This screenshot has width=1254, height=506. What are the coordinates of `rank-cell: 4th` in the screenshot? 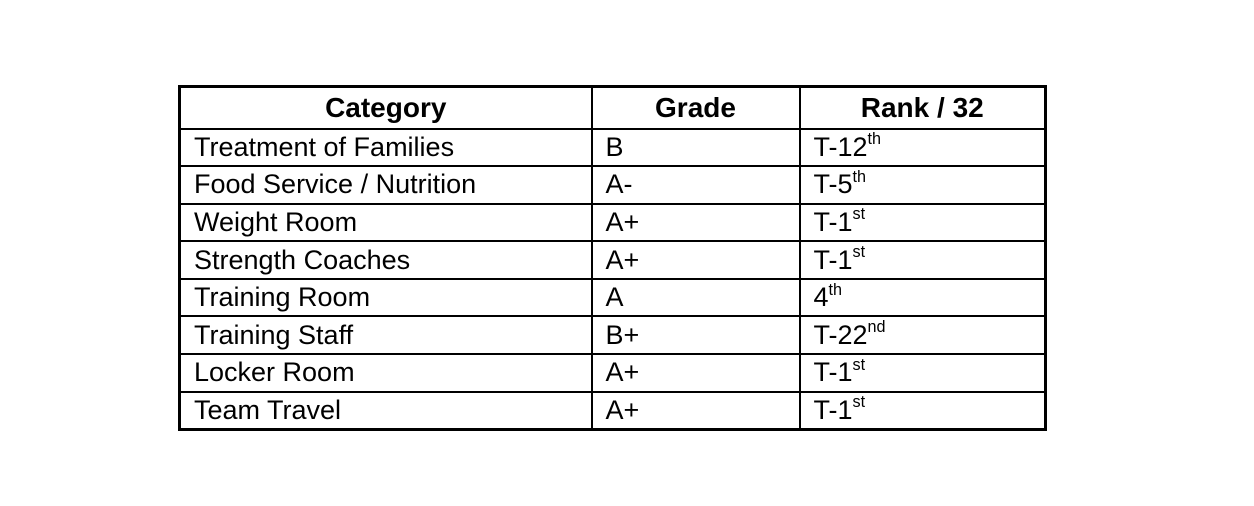 It's located at (922, 297).